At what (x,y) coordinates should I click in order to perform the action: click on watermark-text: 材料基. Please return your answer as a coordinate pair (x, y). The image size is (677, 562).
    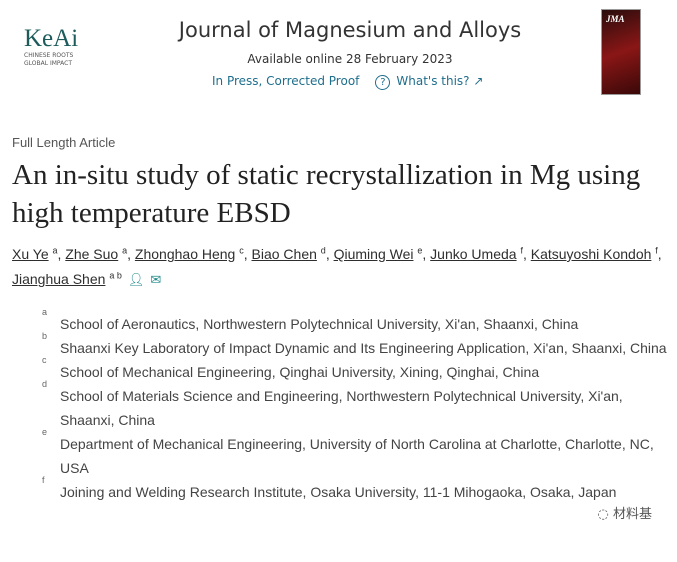
    Looking at the image, I should click on (632, 514).